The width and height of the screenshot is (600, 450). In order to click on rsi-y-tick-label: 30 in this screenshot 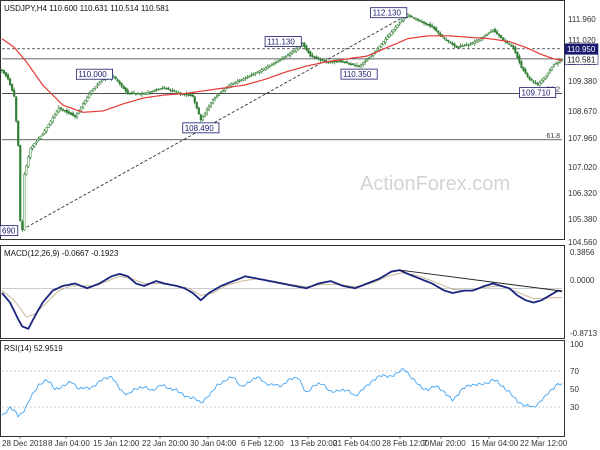, I will do `click(574, 407)`.